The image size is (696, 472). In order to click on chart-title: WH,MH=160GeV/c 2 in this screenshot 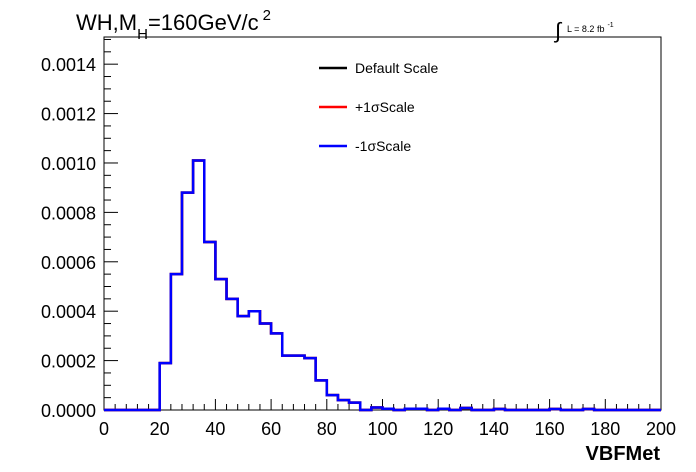, I will do `click(173, 25)`.